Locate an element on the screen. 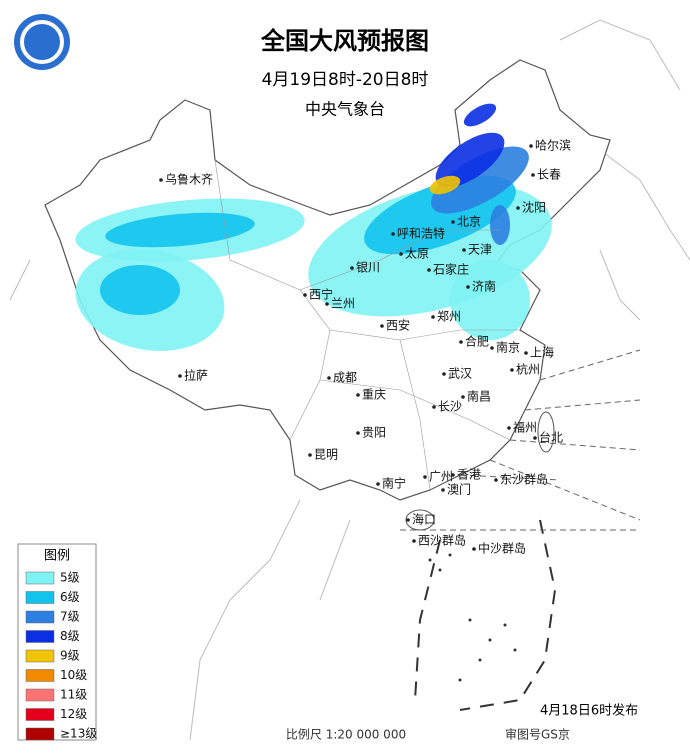  city-label: 海口 is located at coordinates (424, 519).